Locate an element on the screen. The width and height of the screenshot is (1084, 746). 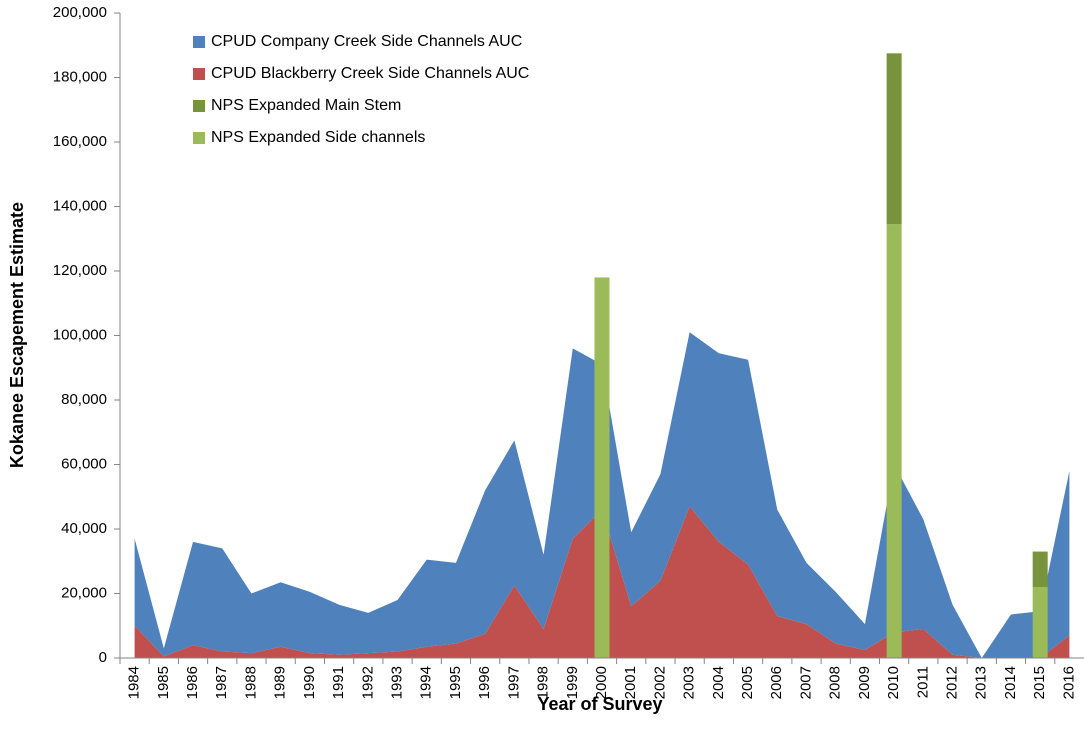
y-tick-label: 0 is located at coordinates (103, 657).